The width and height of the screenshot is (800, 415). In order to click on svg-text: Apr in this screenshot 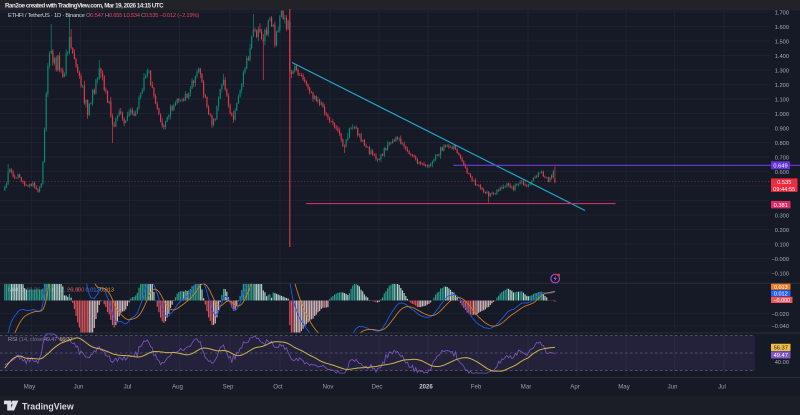, I will do `click(574, 387)`.